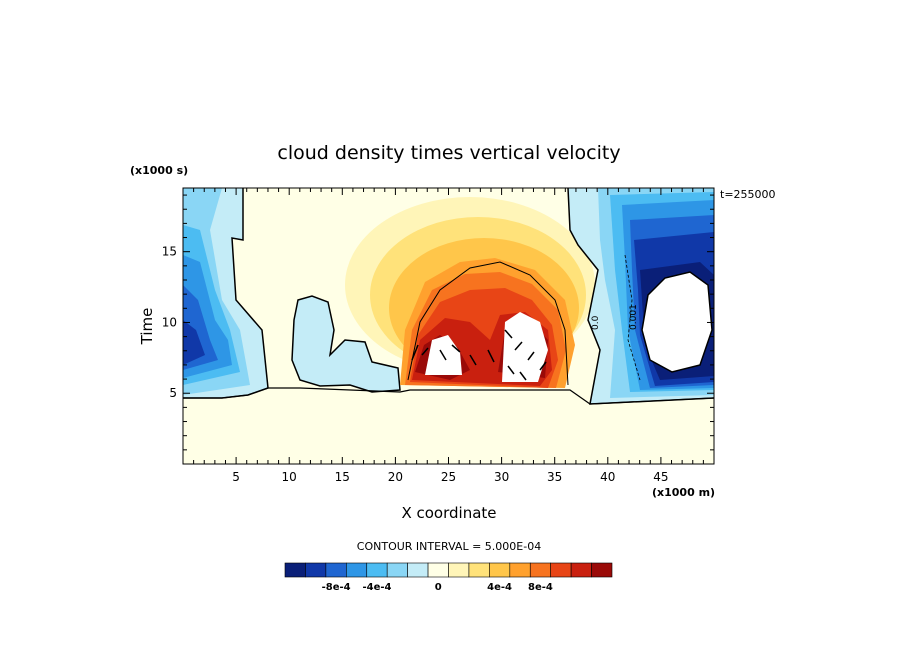 The height and width of the screenshot is (654, 904). What do you see at coordinates (147, 327) in the screenshot?
I see `y-axis-label: Time` at bounding box center [147, 327].